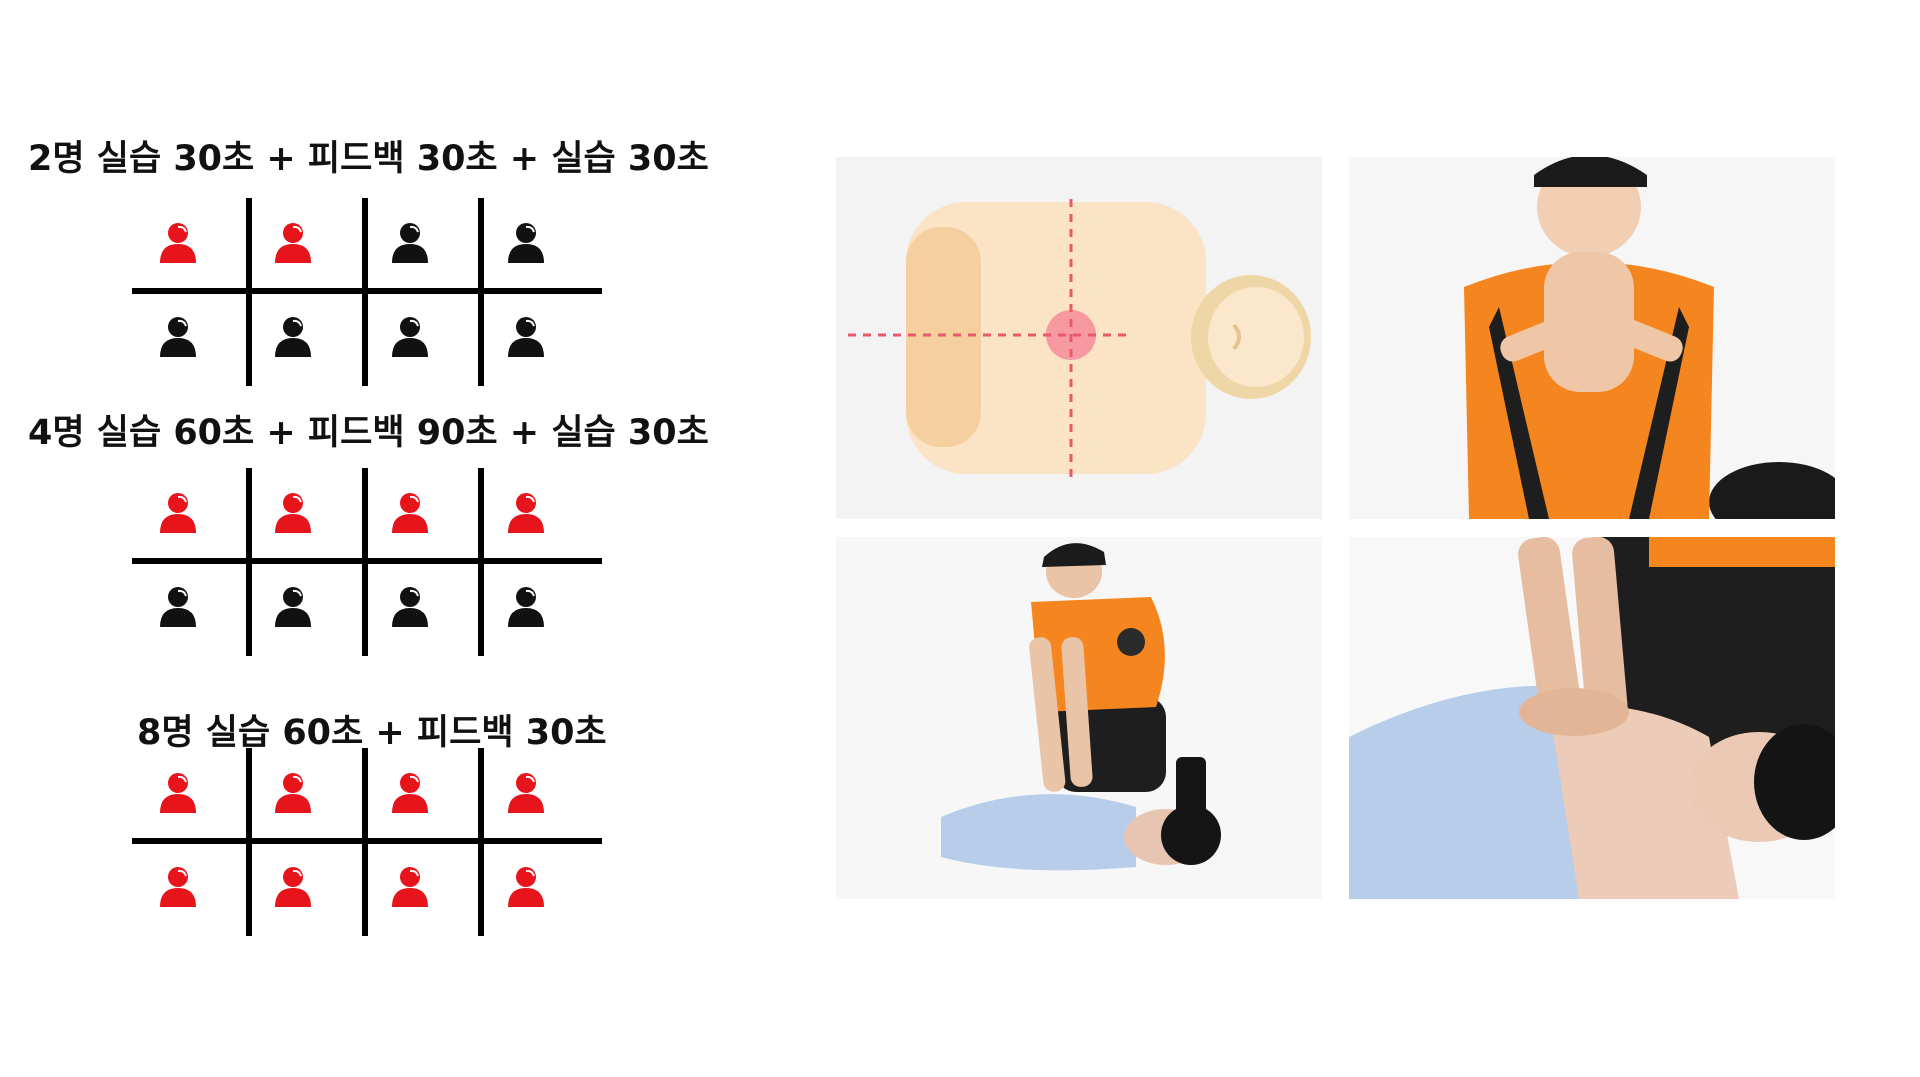 The width and height of the screenshot is (1920, 1077). What do you see at coordinates (1534, 340) in the screenshot?
I see `arm-left` at bounding box center [1534, 340].